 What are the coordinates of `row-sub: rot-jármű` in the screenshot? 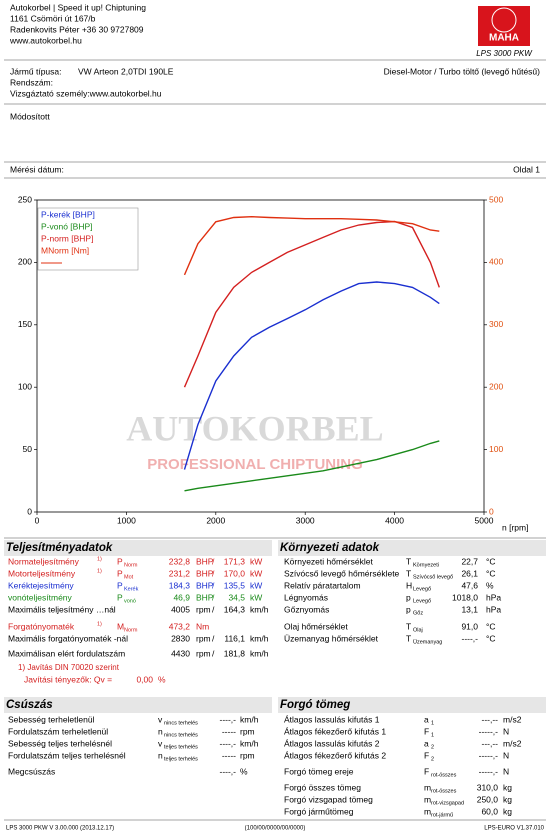 It's located at (442, 815).